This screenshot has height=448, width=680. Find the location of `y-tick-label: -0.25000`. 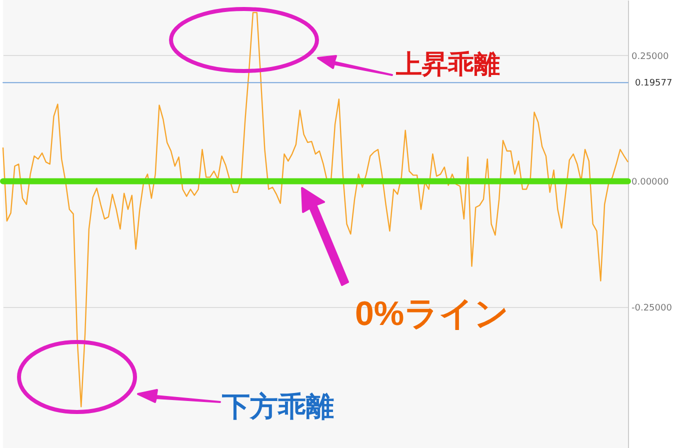

y-tick-label: -0.25000 is located at coordinates (652, 309).